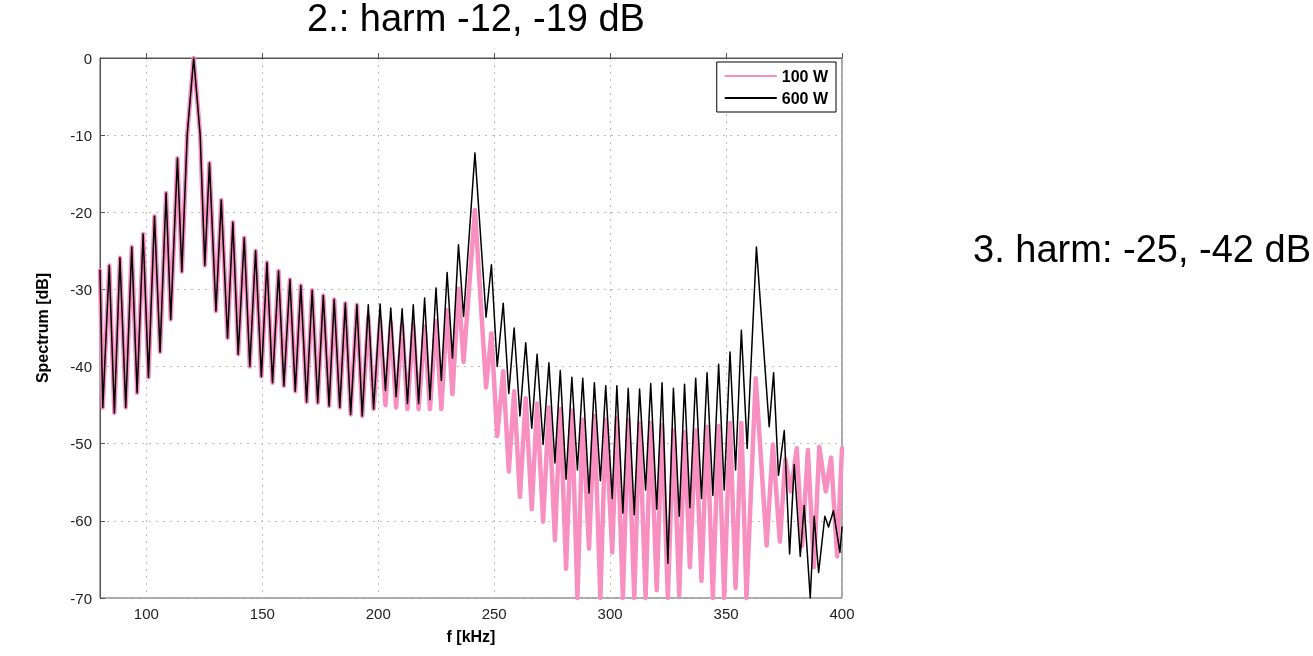  What do you see at coordinates (42, 328) in the screenshot?
I see `y-axis-title: Spectrum [dB]` at bounding box center [42, 328].